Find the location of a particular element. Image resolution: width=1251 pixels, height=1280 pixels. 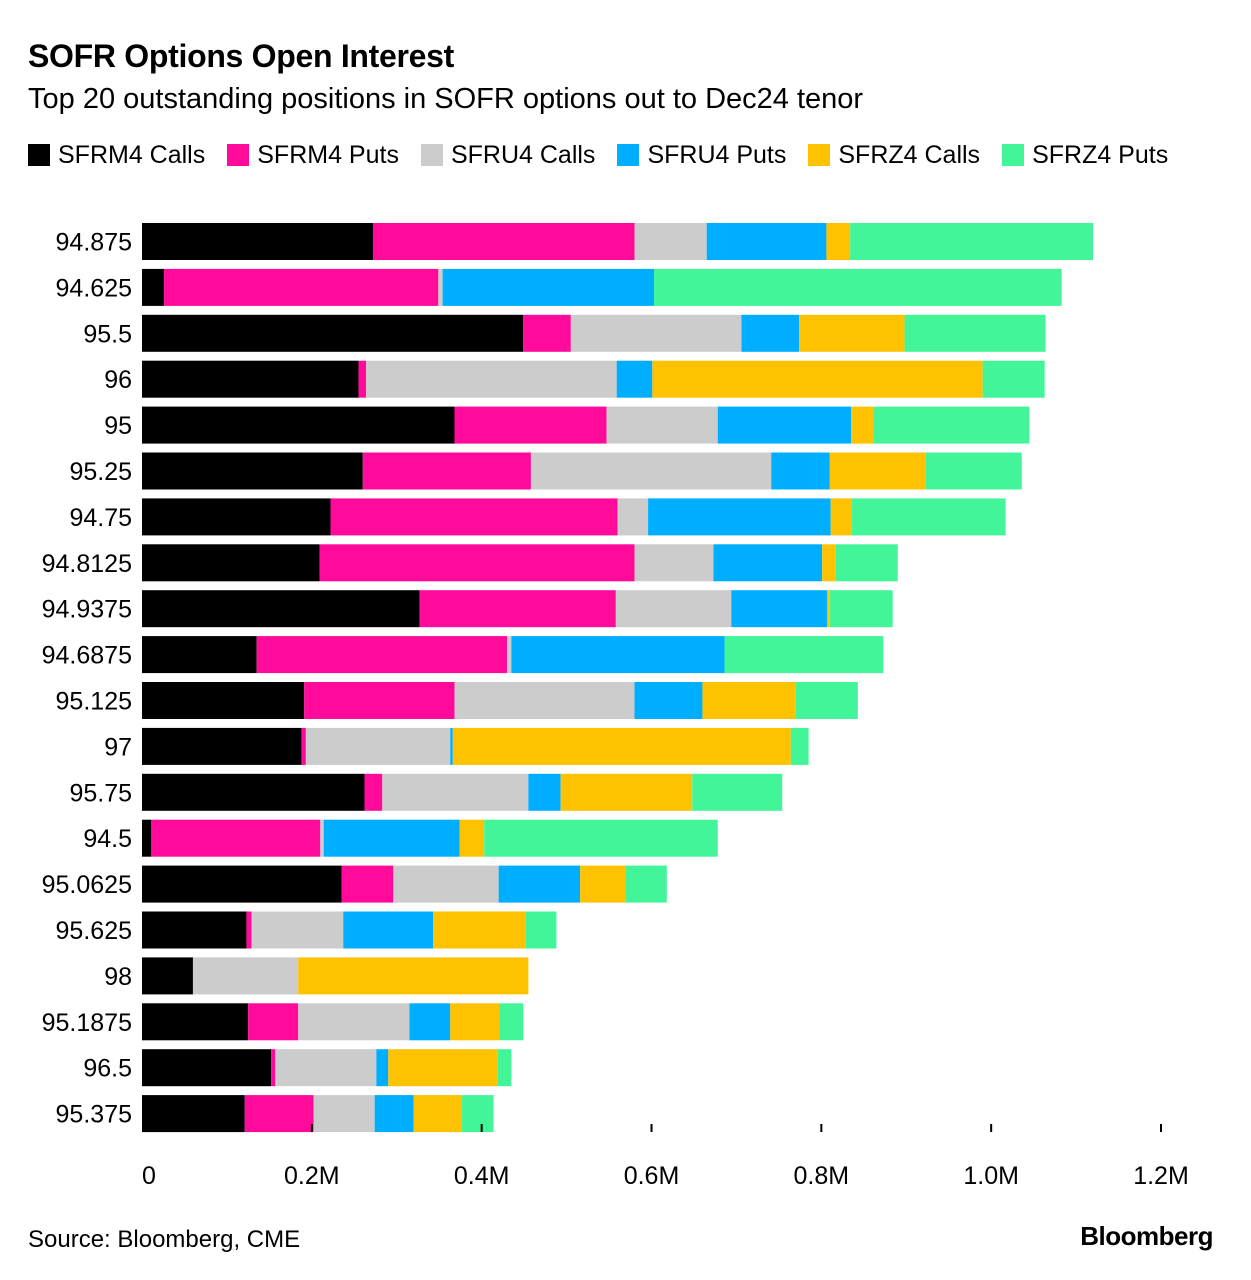

y-tick-label: 94.875 is located at coordinates (94, 243).